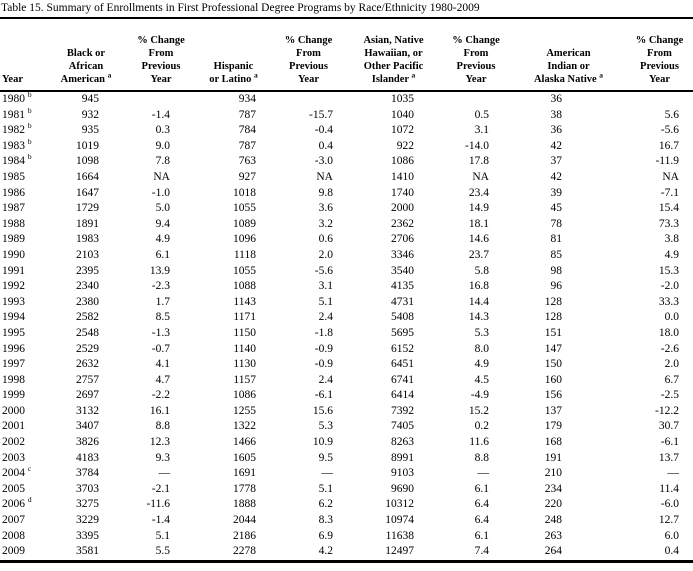 Image resolution: width=693 pixels, height=571 pixels. Describe the element at coordinates (13, 239) in the screenshot. I see `cell-year: 1989` at that location.